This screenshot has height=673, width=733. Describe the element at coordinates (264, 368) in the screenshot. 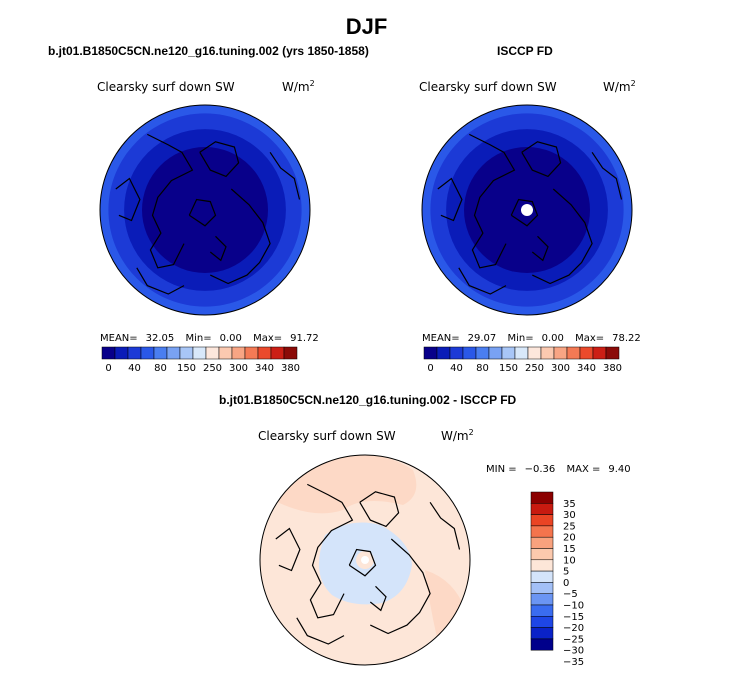

I see `model-colorbar-label-6: 340` at that location.